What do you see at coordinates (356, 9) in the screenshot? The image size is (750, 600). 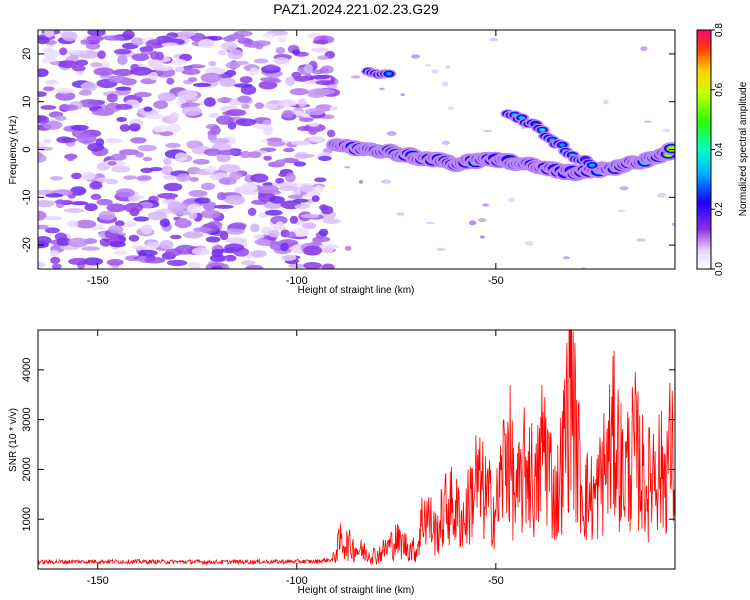 I see `figure-title: PAZ1.2024.221.02.23.G29` at bounding box center [356, 9].